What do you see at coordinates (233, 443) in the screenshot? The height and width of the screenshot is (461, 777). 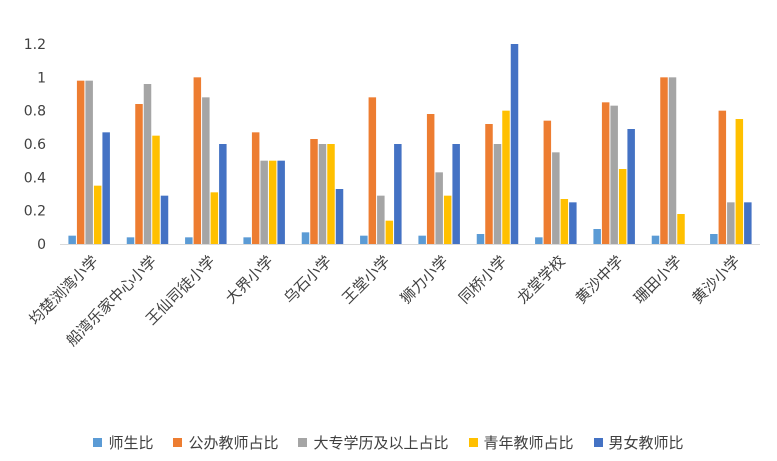 I see `legend-label: 公办教师占比` at bounding box center [233, 443].